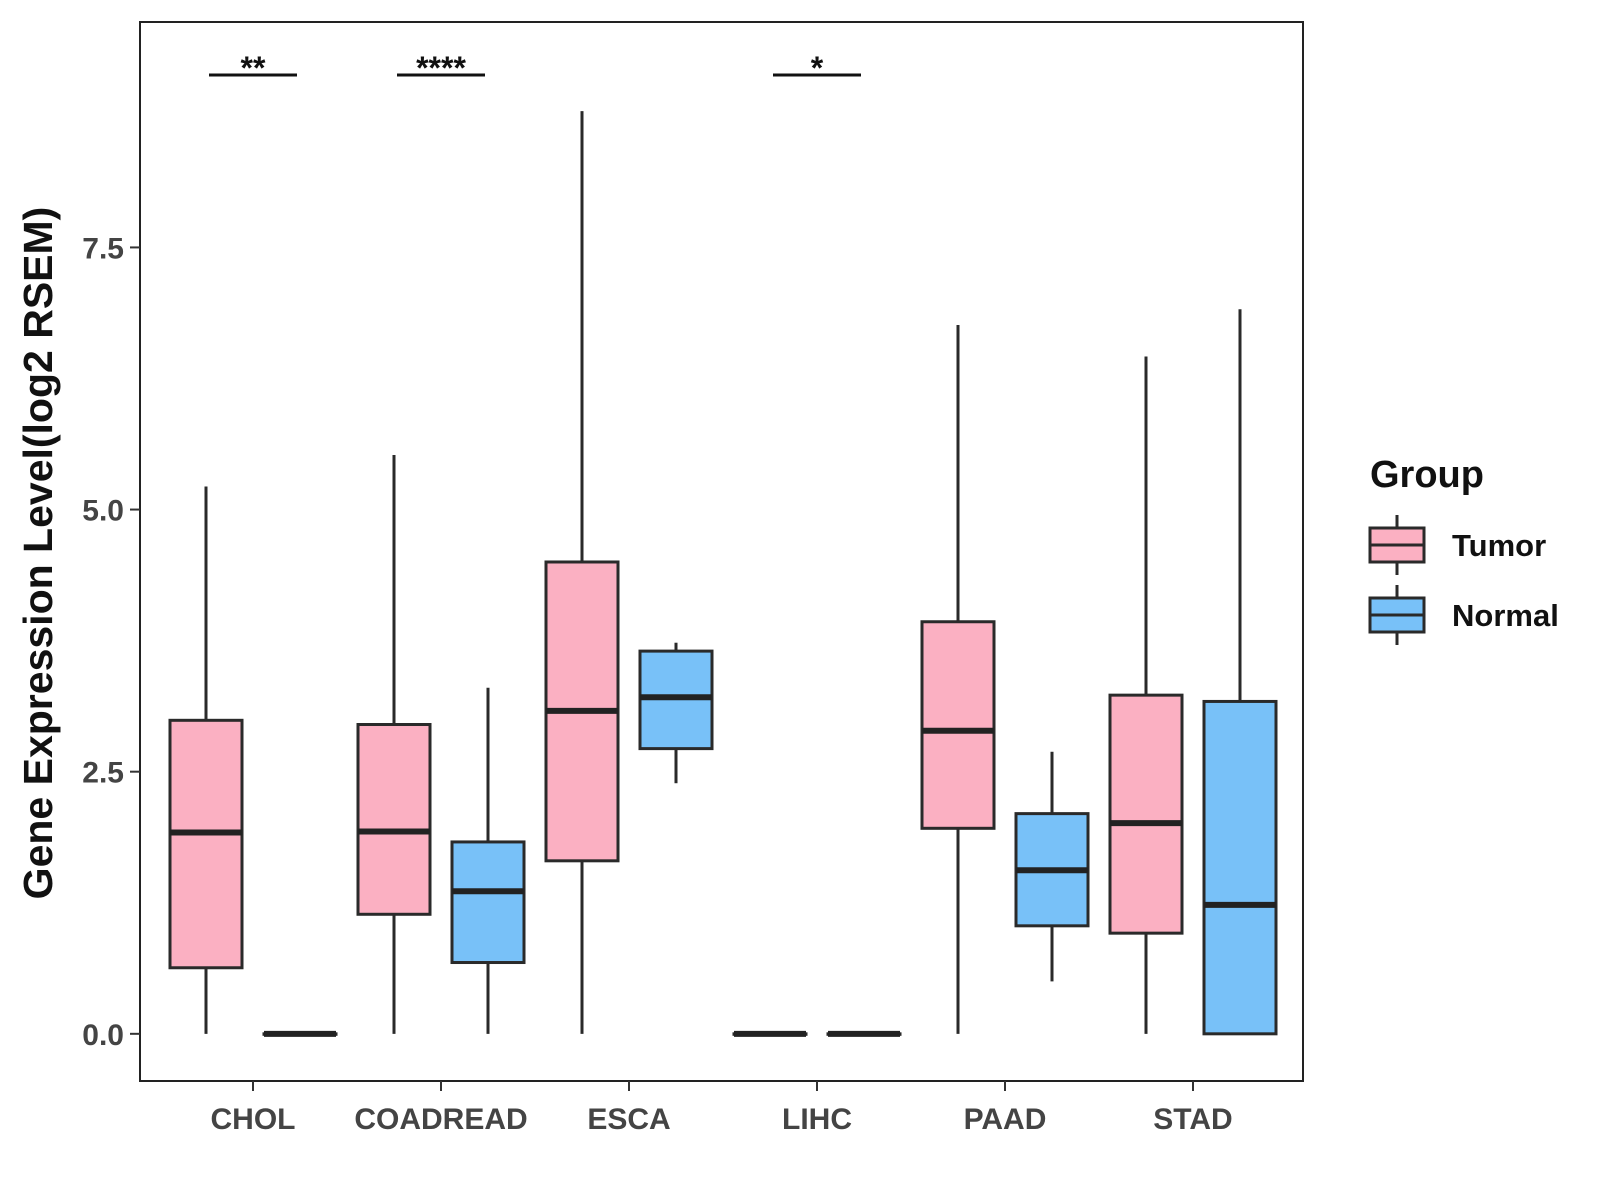 The width and height of the screenshot is (1600, 1200). Describe the element at coordinates (1505, 615) in the screenshot. I see `legend-label: Normal` at that location.